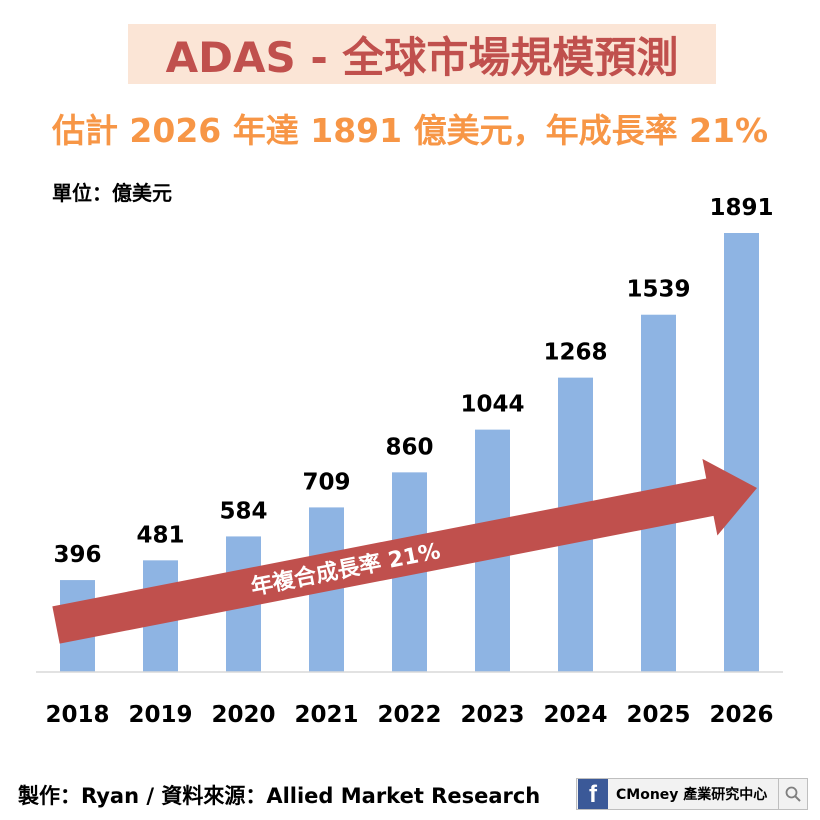 Image resolution: width=820 pixels, height=820 pixels. What do you see at coordinates (575, 715) in the screenshot?
I see `x-tick-label-2024: 2024` at bounding box center [575, 715].